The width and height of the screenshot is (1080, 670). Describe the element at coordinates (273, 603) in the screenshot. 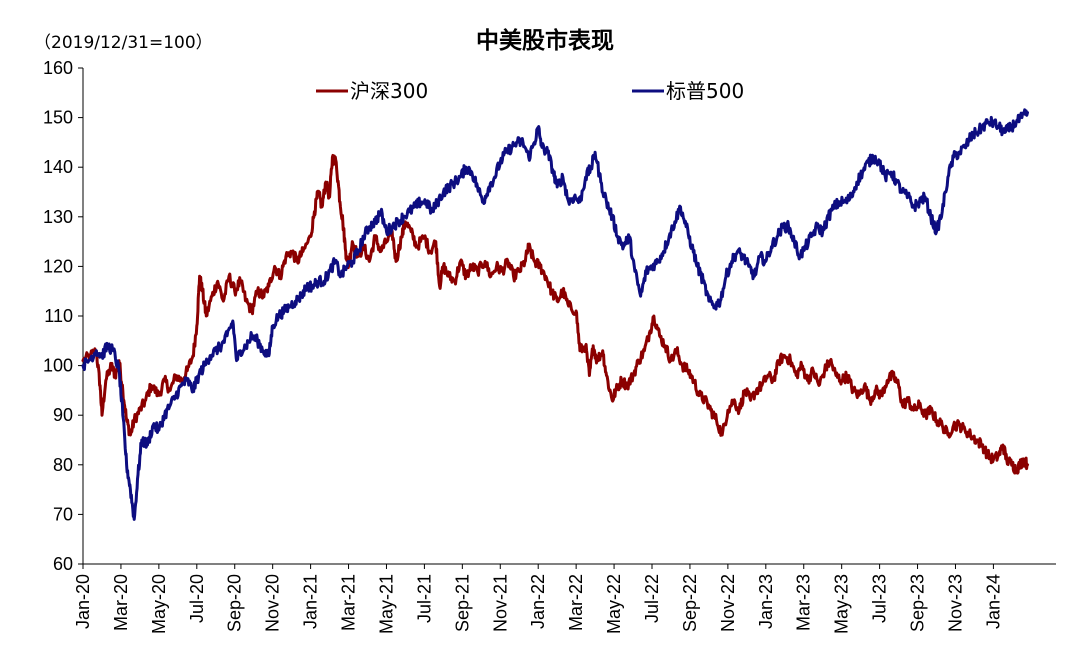

I see `x-tick-label: Nov-20` at that location.